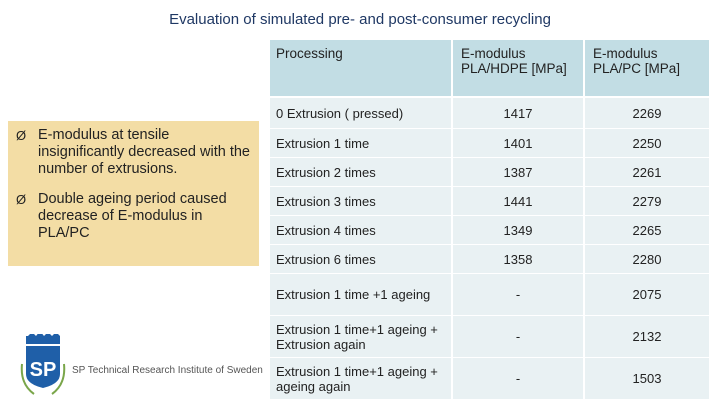 This screenshot has height=405, width=720. What do you see at coordinates (43, 339) in the screenshot?
I see `crown-icon` at bounding box center [43, 339].